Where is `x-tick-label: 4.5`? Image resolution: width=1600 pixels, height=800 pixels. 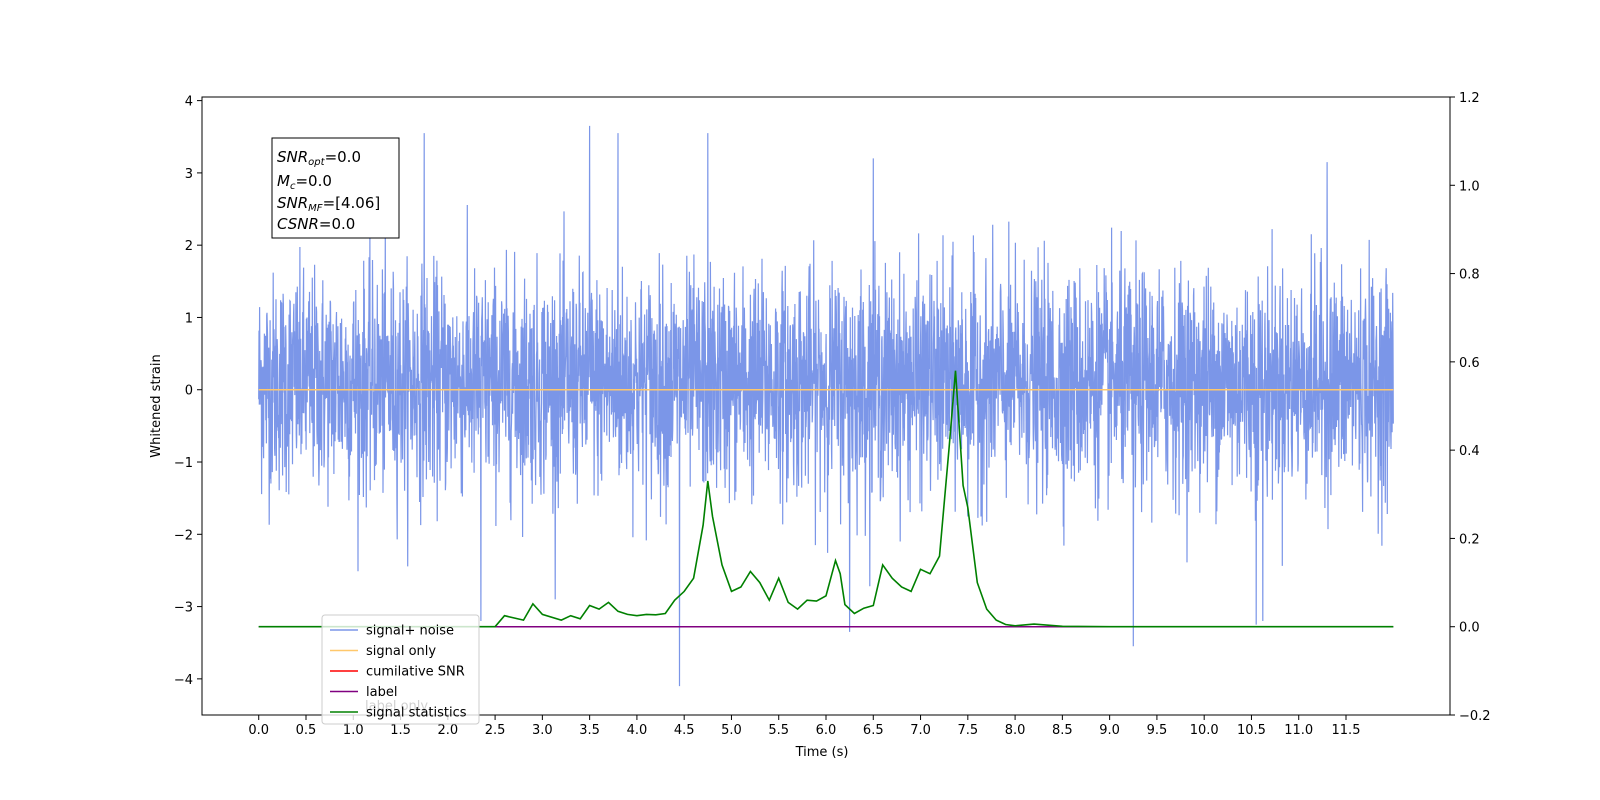
x-tick-label: 4.5 is located at coordinates (684, 730).